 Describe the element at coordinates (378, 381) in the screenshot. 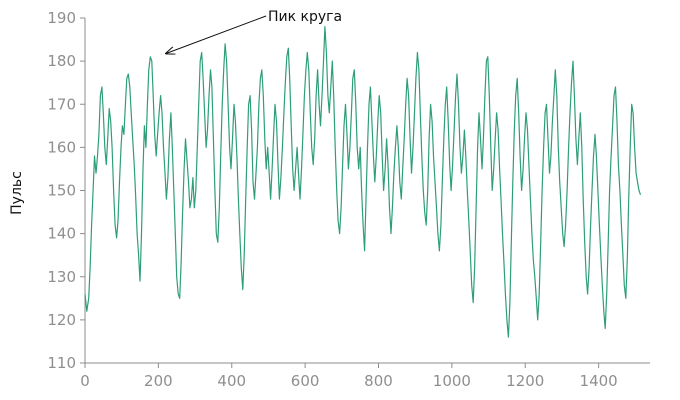

I see `x-tick-label: 800` at that location.